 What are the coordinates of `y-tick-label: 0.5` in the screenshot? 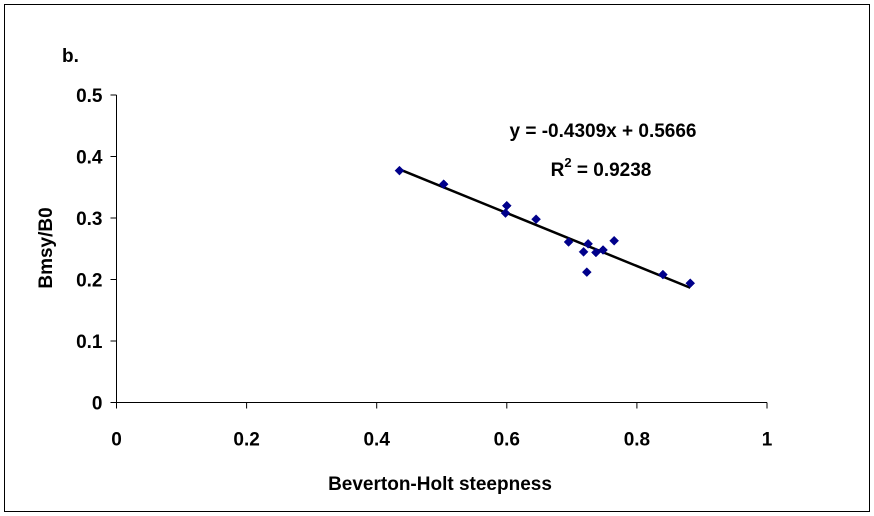 It's located at (89, 96).